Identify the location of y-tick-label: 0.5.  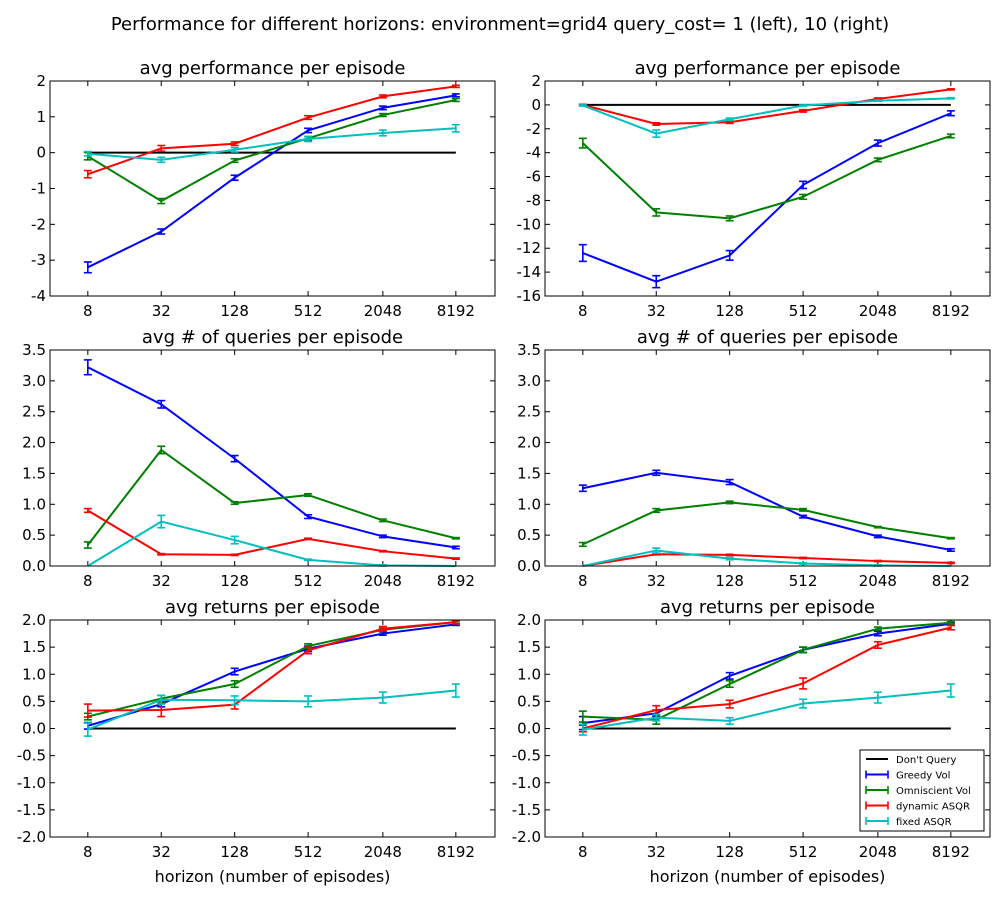
(34, 701).